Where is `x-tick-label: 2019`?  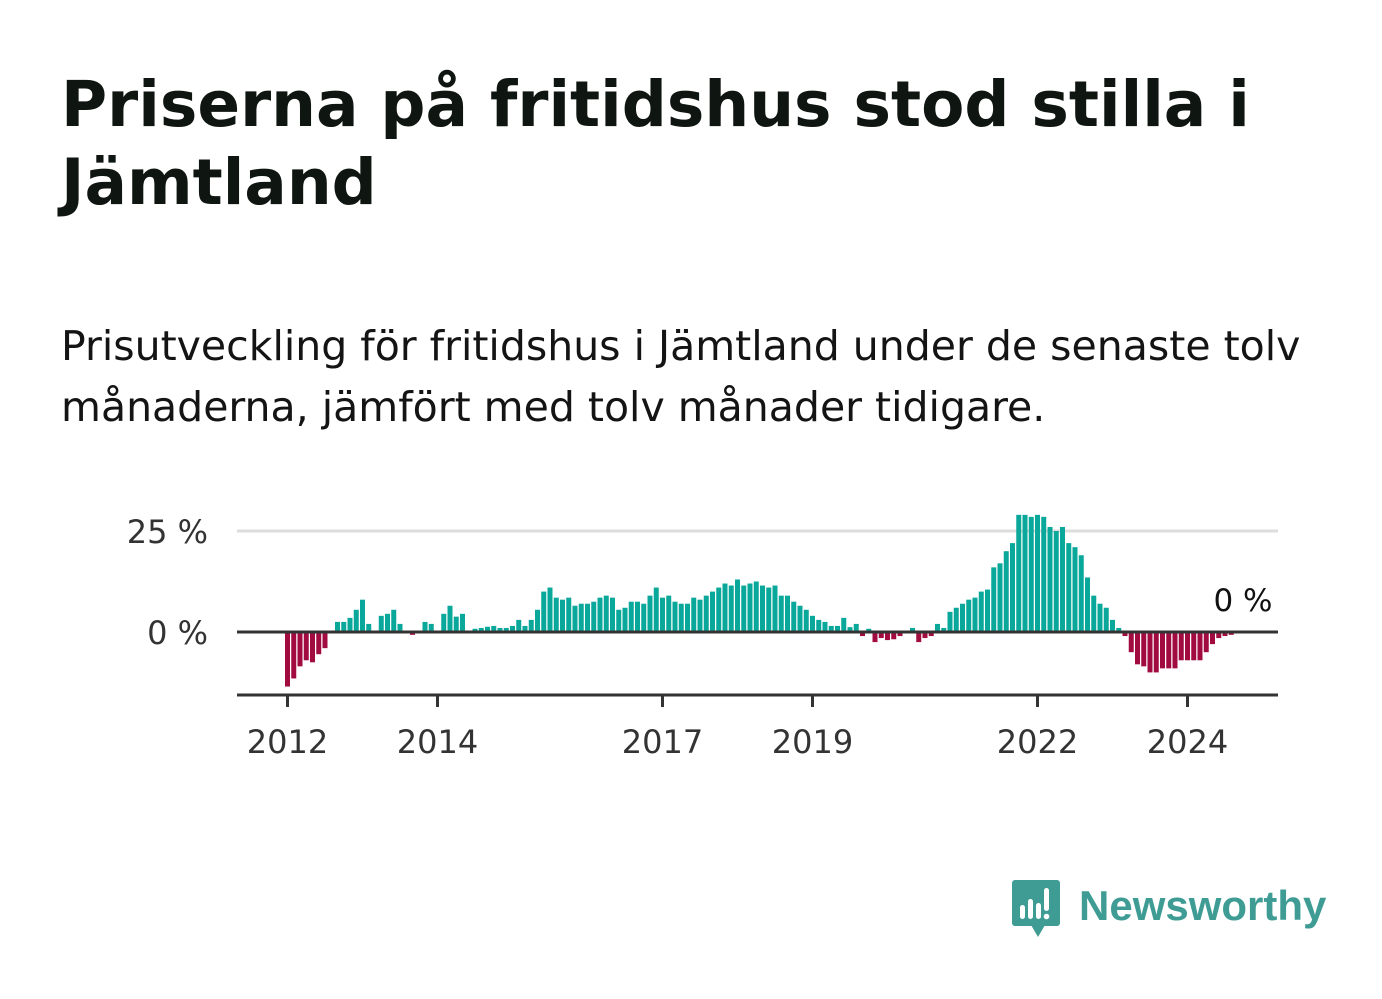
x-tick-label: 2019 is located at coordinates (812, 742).